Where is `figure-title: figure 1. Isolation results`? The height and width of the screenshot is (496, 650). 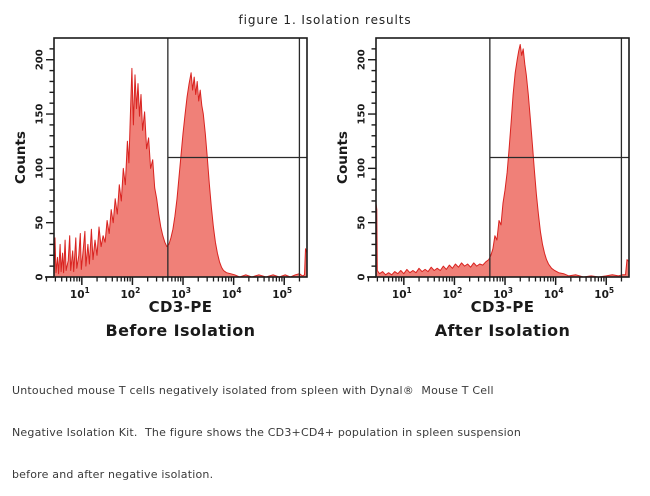
figure-title: figure 1. Isolation results is located at coordinates (325, 20).